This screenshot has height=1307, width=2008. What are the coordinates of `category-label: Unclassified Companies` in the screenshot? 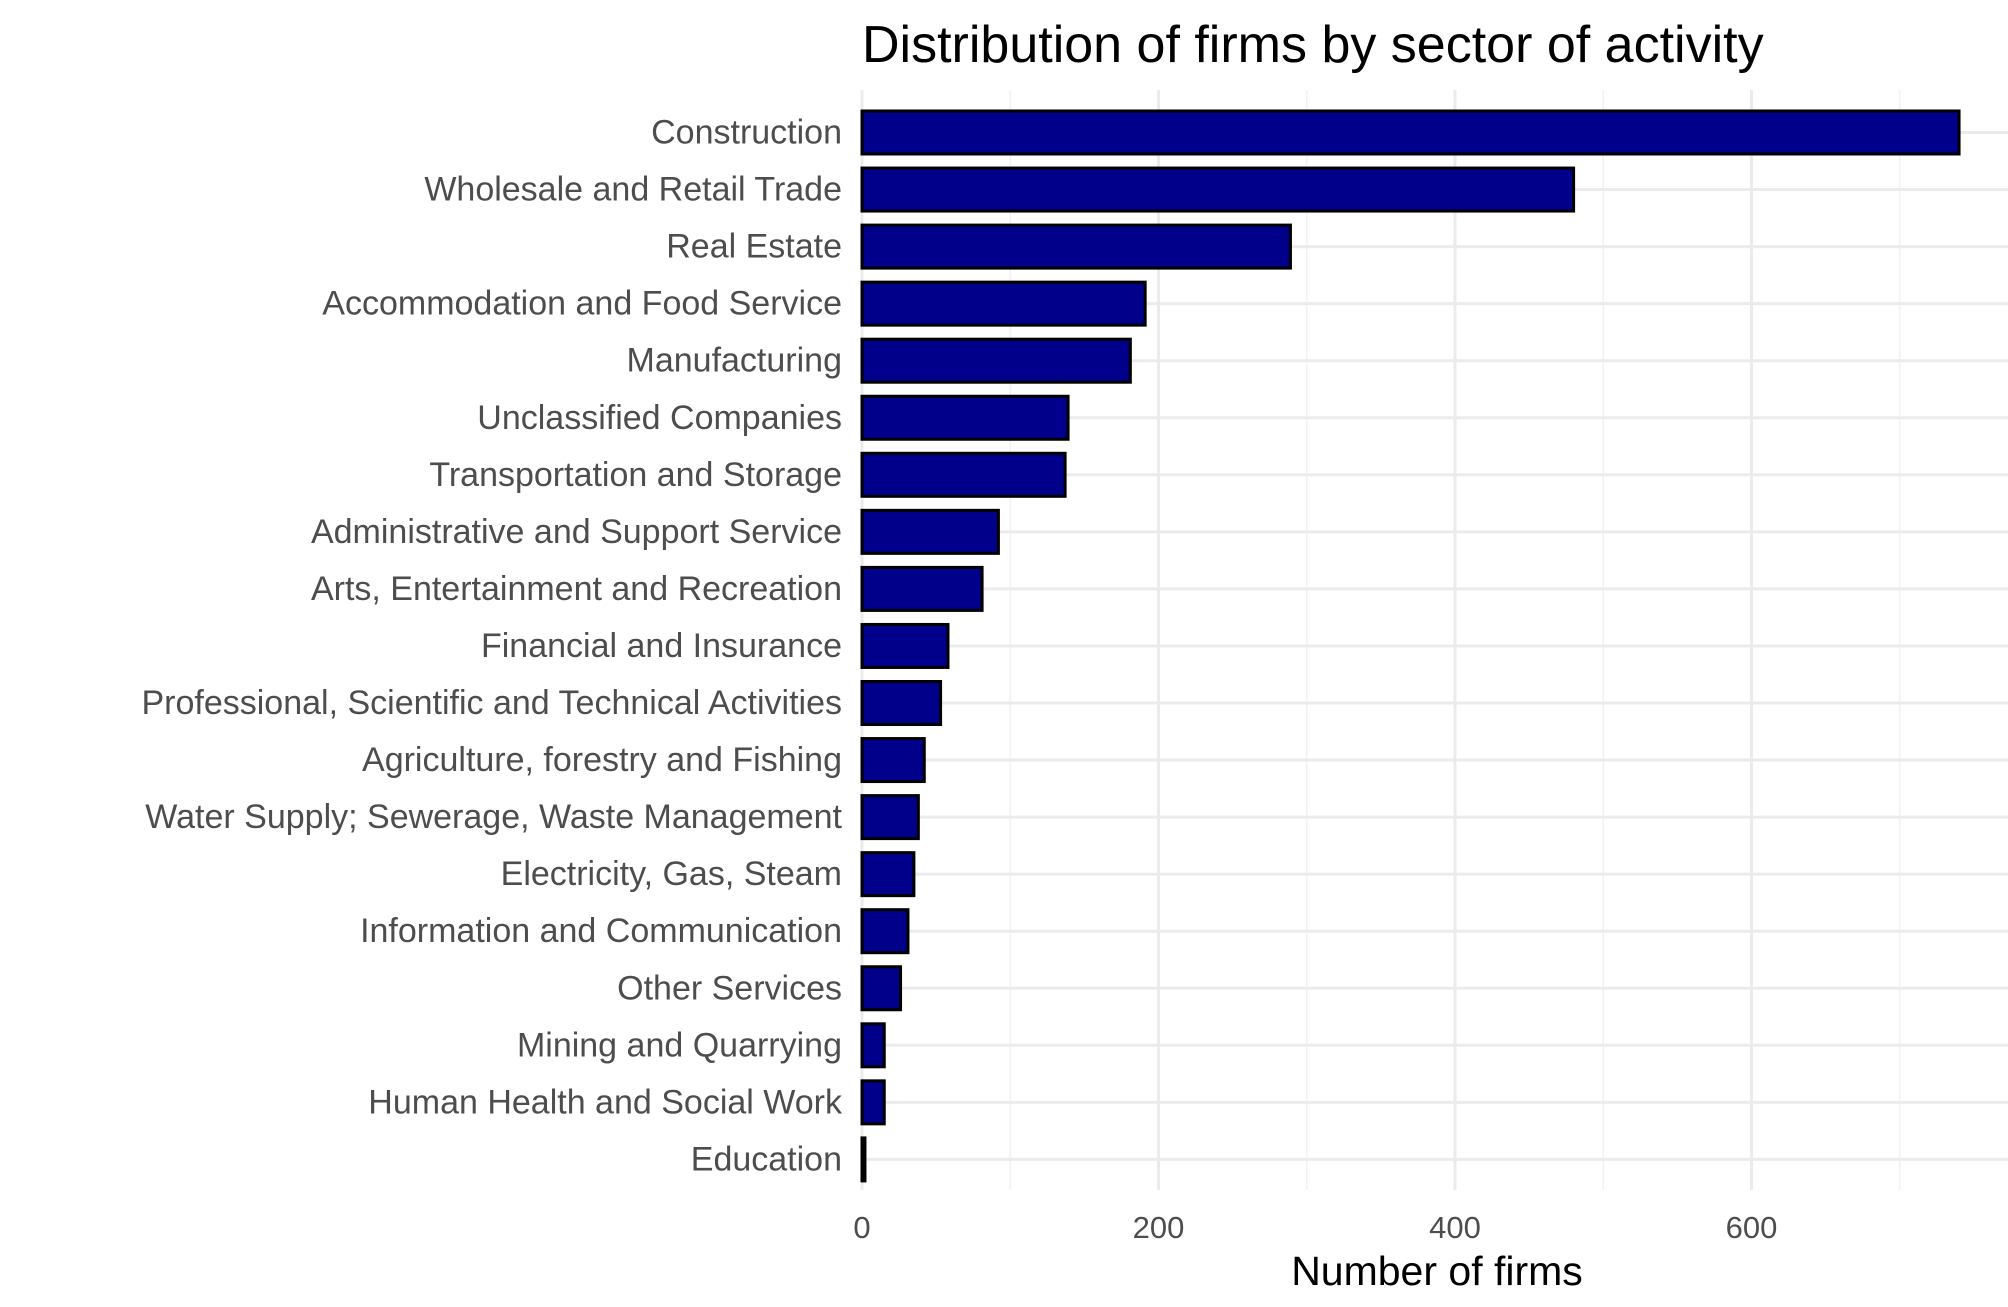 It's located at (659, 418).